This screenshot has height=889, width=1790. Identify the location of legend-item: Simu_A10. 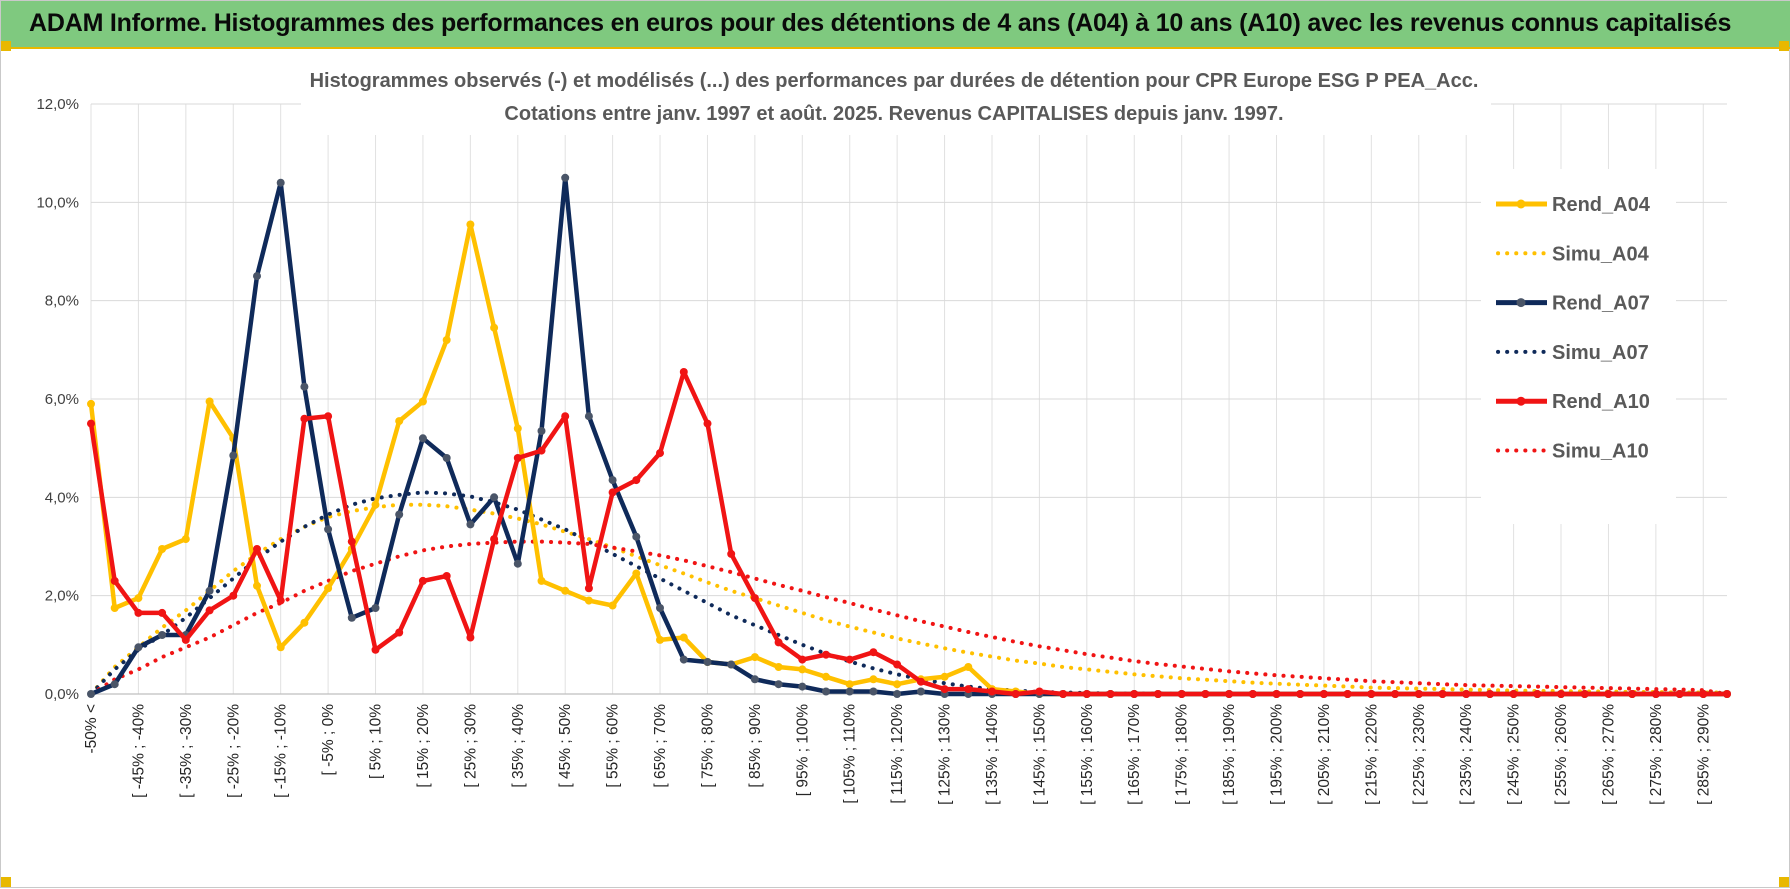
(1572, 452).